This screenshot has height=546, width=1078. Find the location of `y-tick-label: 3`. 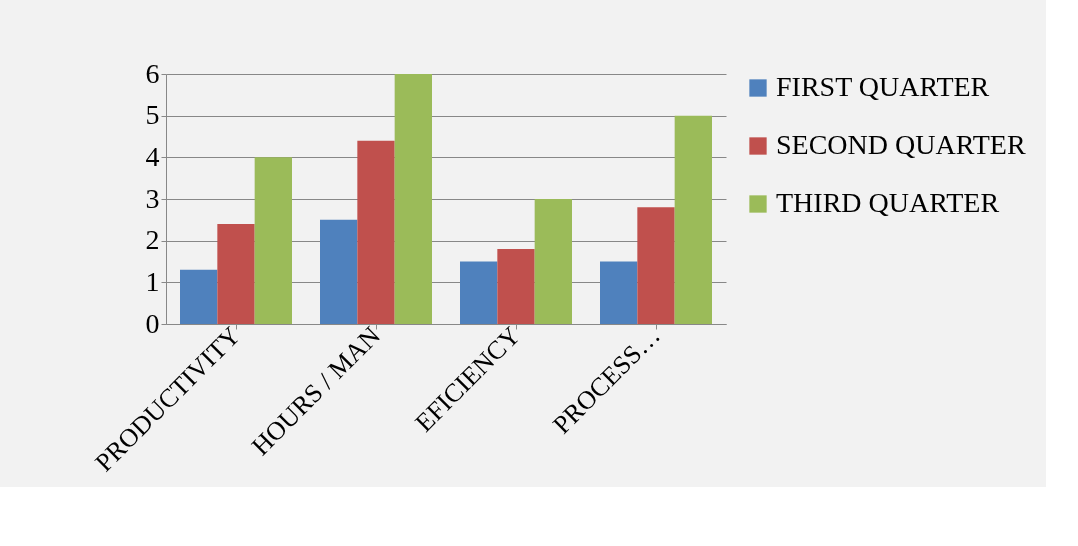

y-tick-label: 3 is located at coordinates (152, 198).